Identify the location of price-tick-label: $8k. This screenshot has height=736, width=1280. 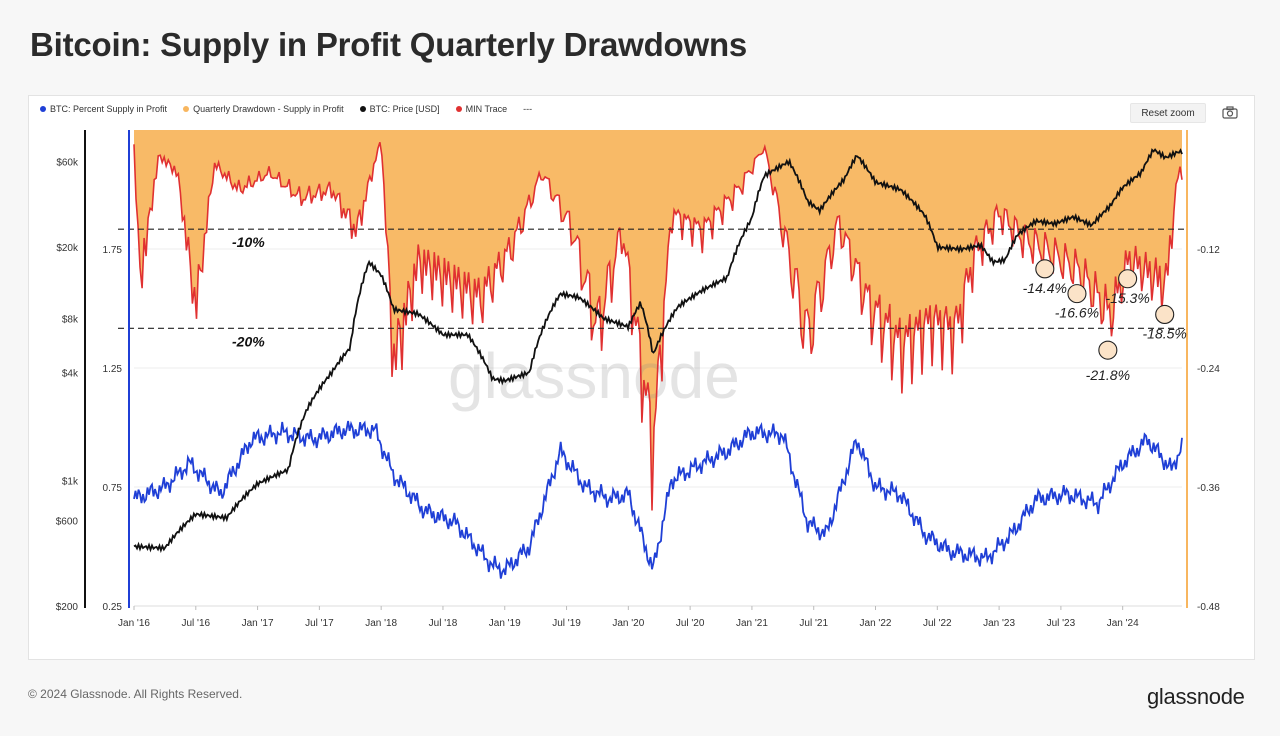
(70, 320).